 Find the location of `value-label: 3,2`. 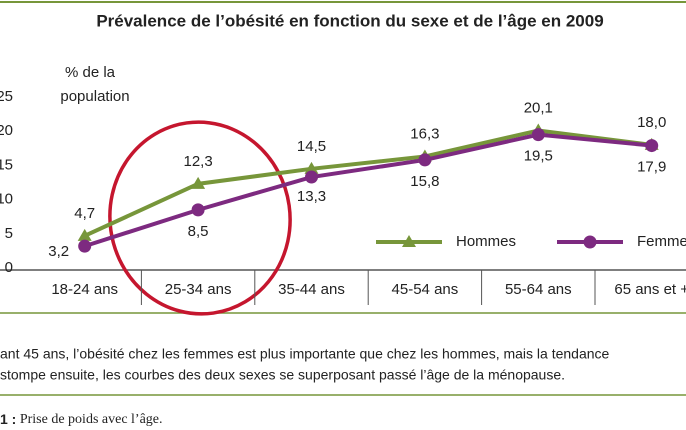

value-label: 3,2 is located at coordinates (58, 251).